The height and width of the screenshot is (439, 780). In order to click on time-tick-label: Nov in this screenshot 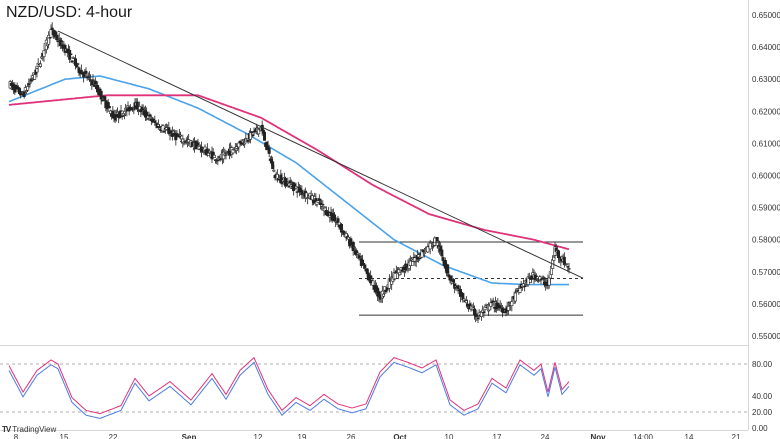, I will do `click(598, 436)`.